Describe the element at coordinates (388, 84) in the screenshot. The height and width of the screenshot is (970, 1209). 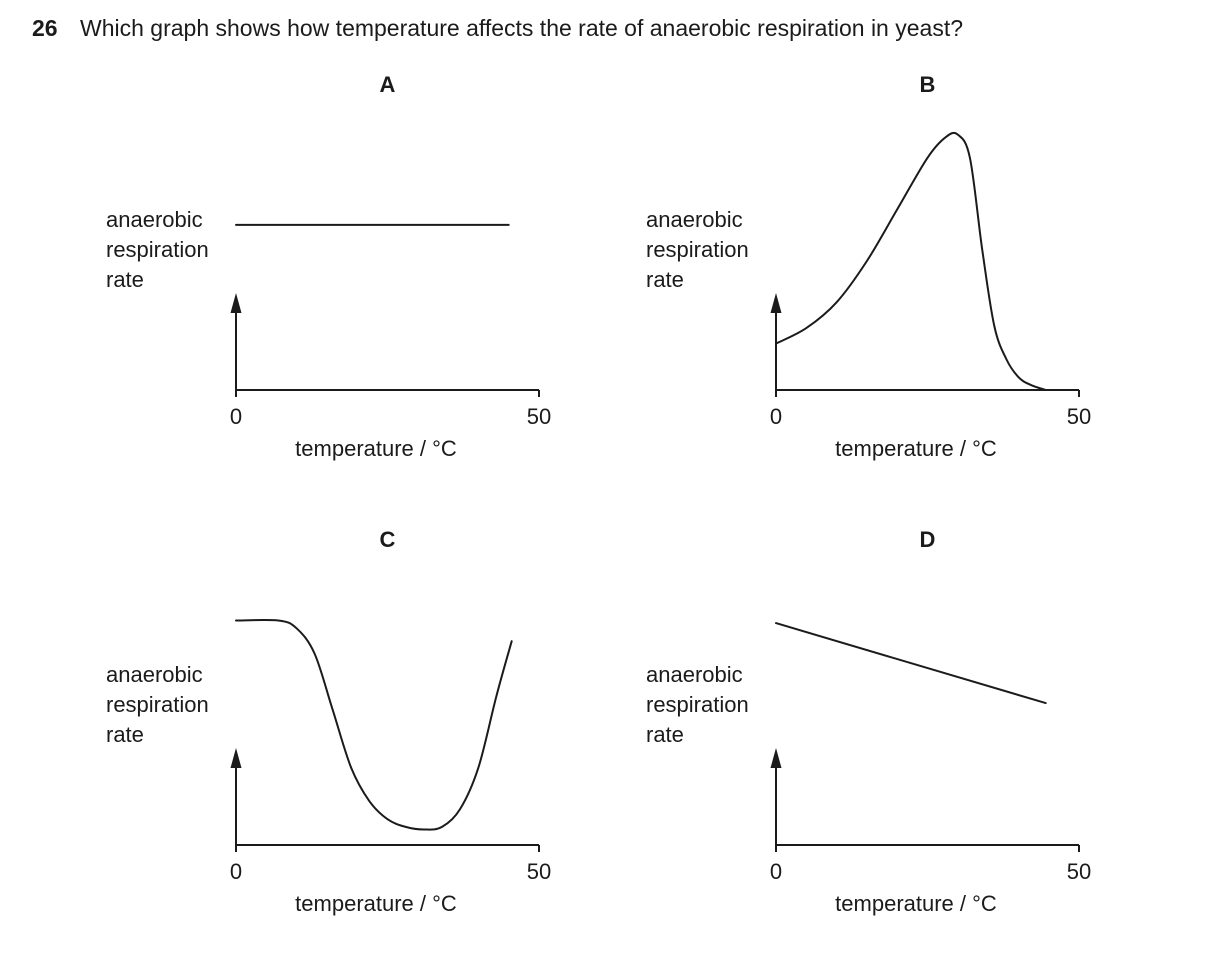
I see `graph-title: A` at that location.